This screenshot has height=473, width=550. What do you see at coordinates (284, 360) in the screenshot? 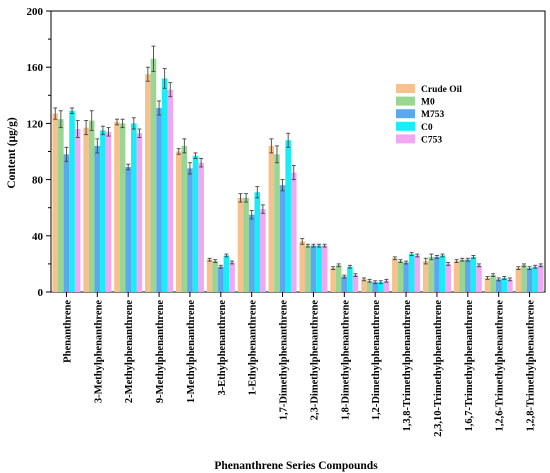
I see `x-tick-label: 1,7-Dimethylphenanthrene` at bounding box center [284, 360].